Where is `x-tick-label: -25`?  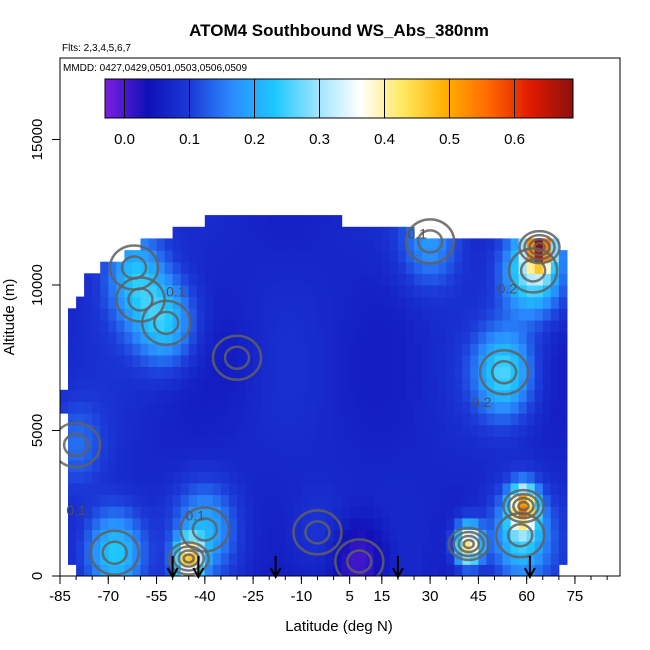
x-tick-label: -25 is located at coordinates (253, 596).